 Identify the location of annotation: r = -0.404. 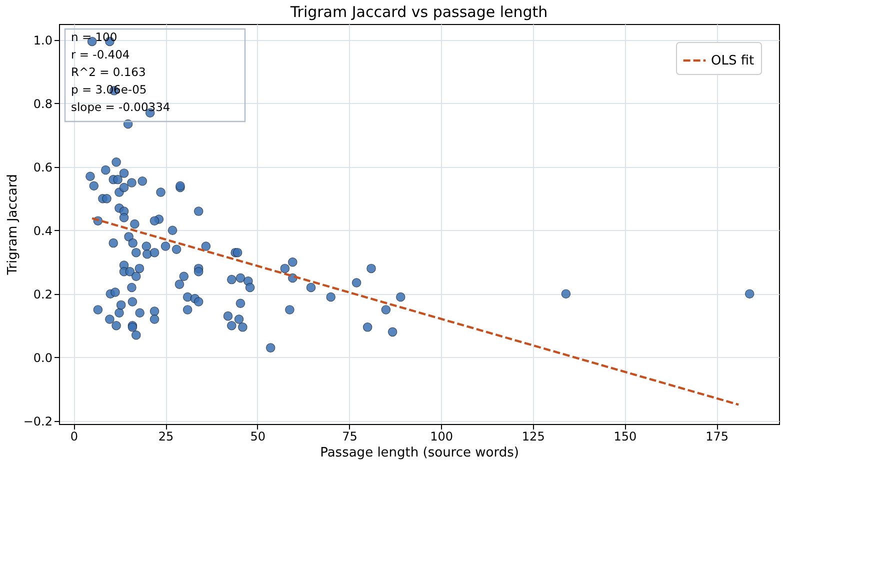
(100, 55).